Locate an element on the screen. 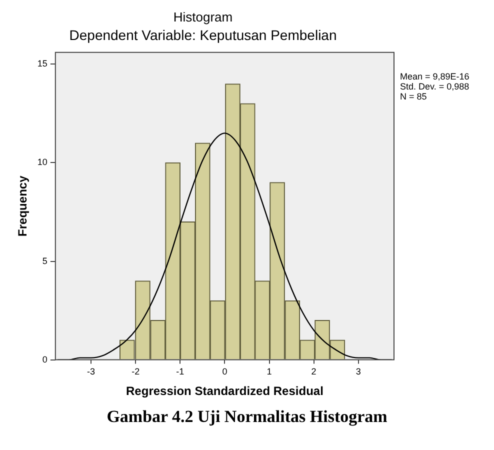 The image size is (494, 450). text: Gambar 4.2 Uji Normalitas Histogram is located at coordinates (247, 417).